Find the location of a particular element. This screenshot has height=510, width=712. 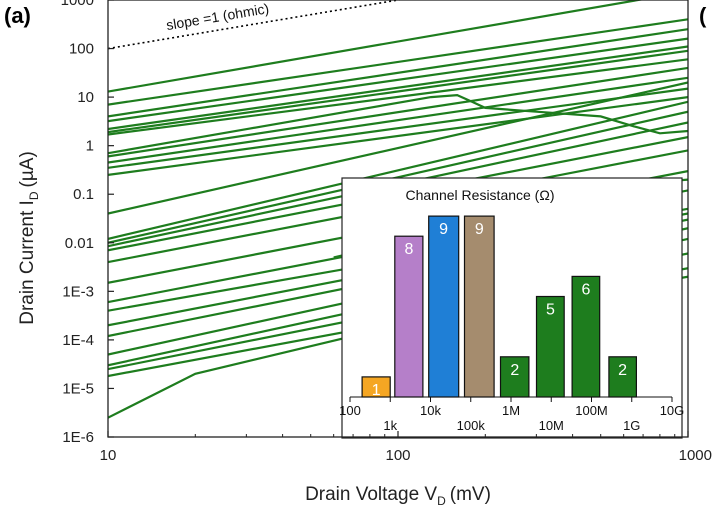

inset-tick-label: 1k is located at coordinates (390, 425).